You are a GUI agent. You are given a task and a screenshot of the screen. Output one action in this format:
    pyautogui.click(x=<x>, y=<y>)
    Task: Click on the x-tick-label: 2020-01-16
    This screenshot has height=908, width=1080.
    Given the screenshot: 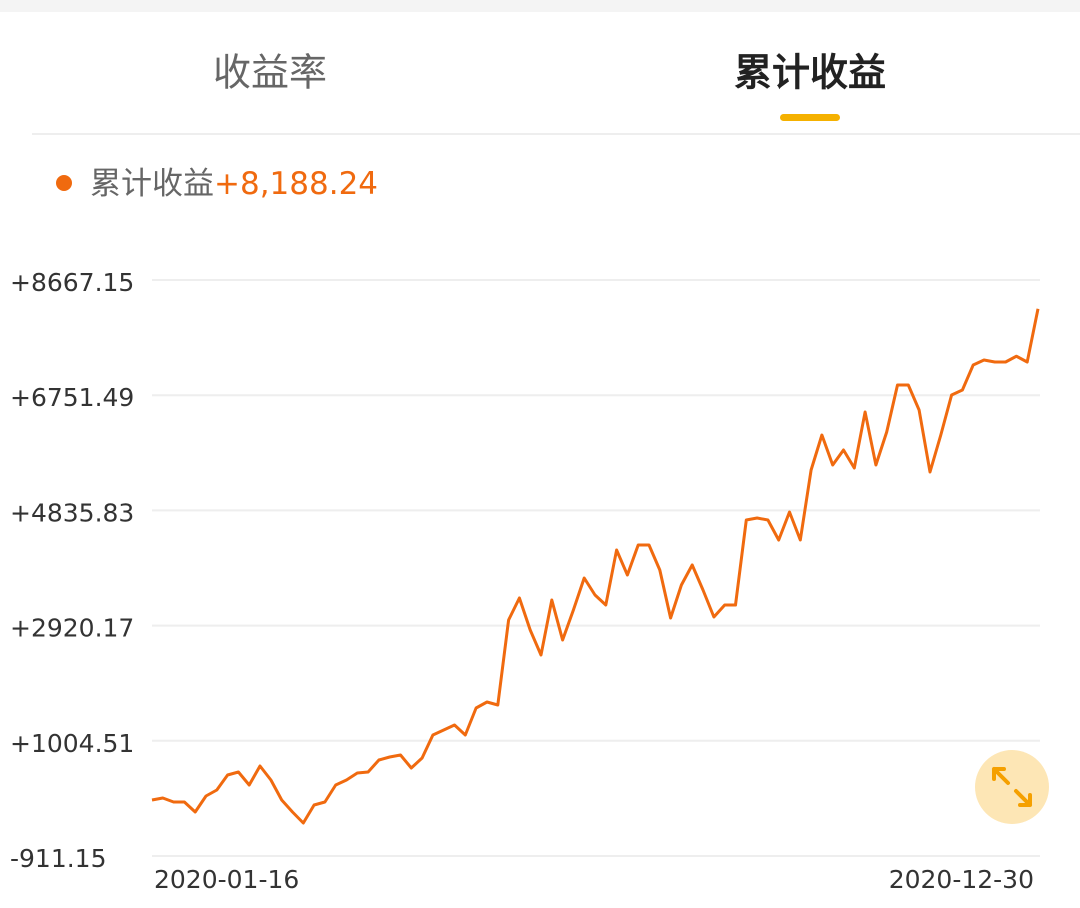 What is the action you would take?
    pyautogui.click(x=226, y=879)
    